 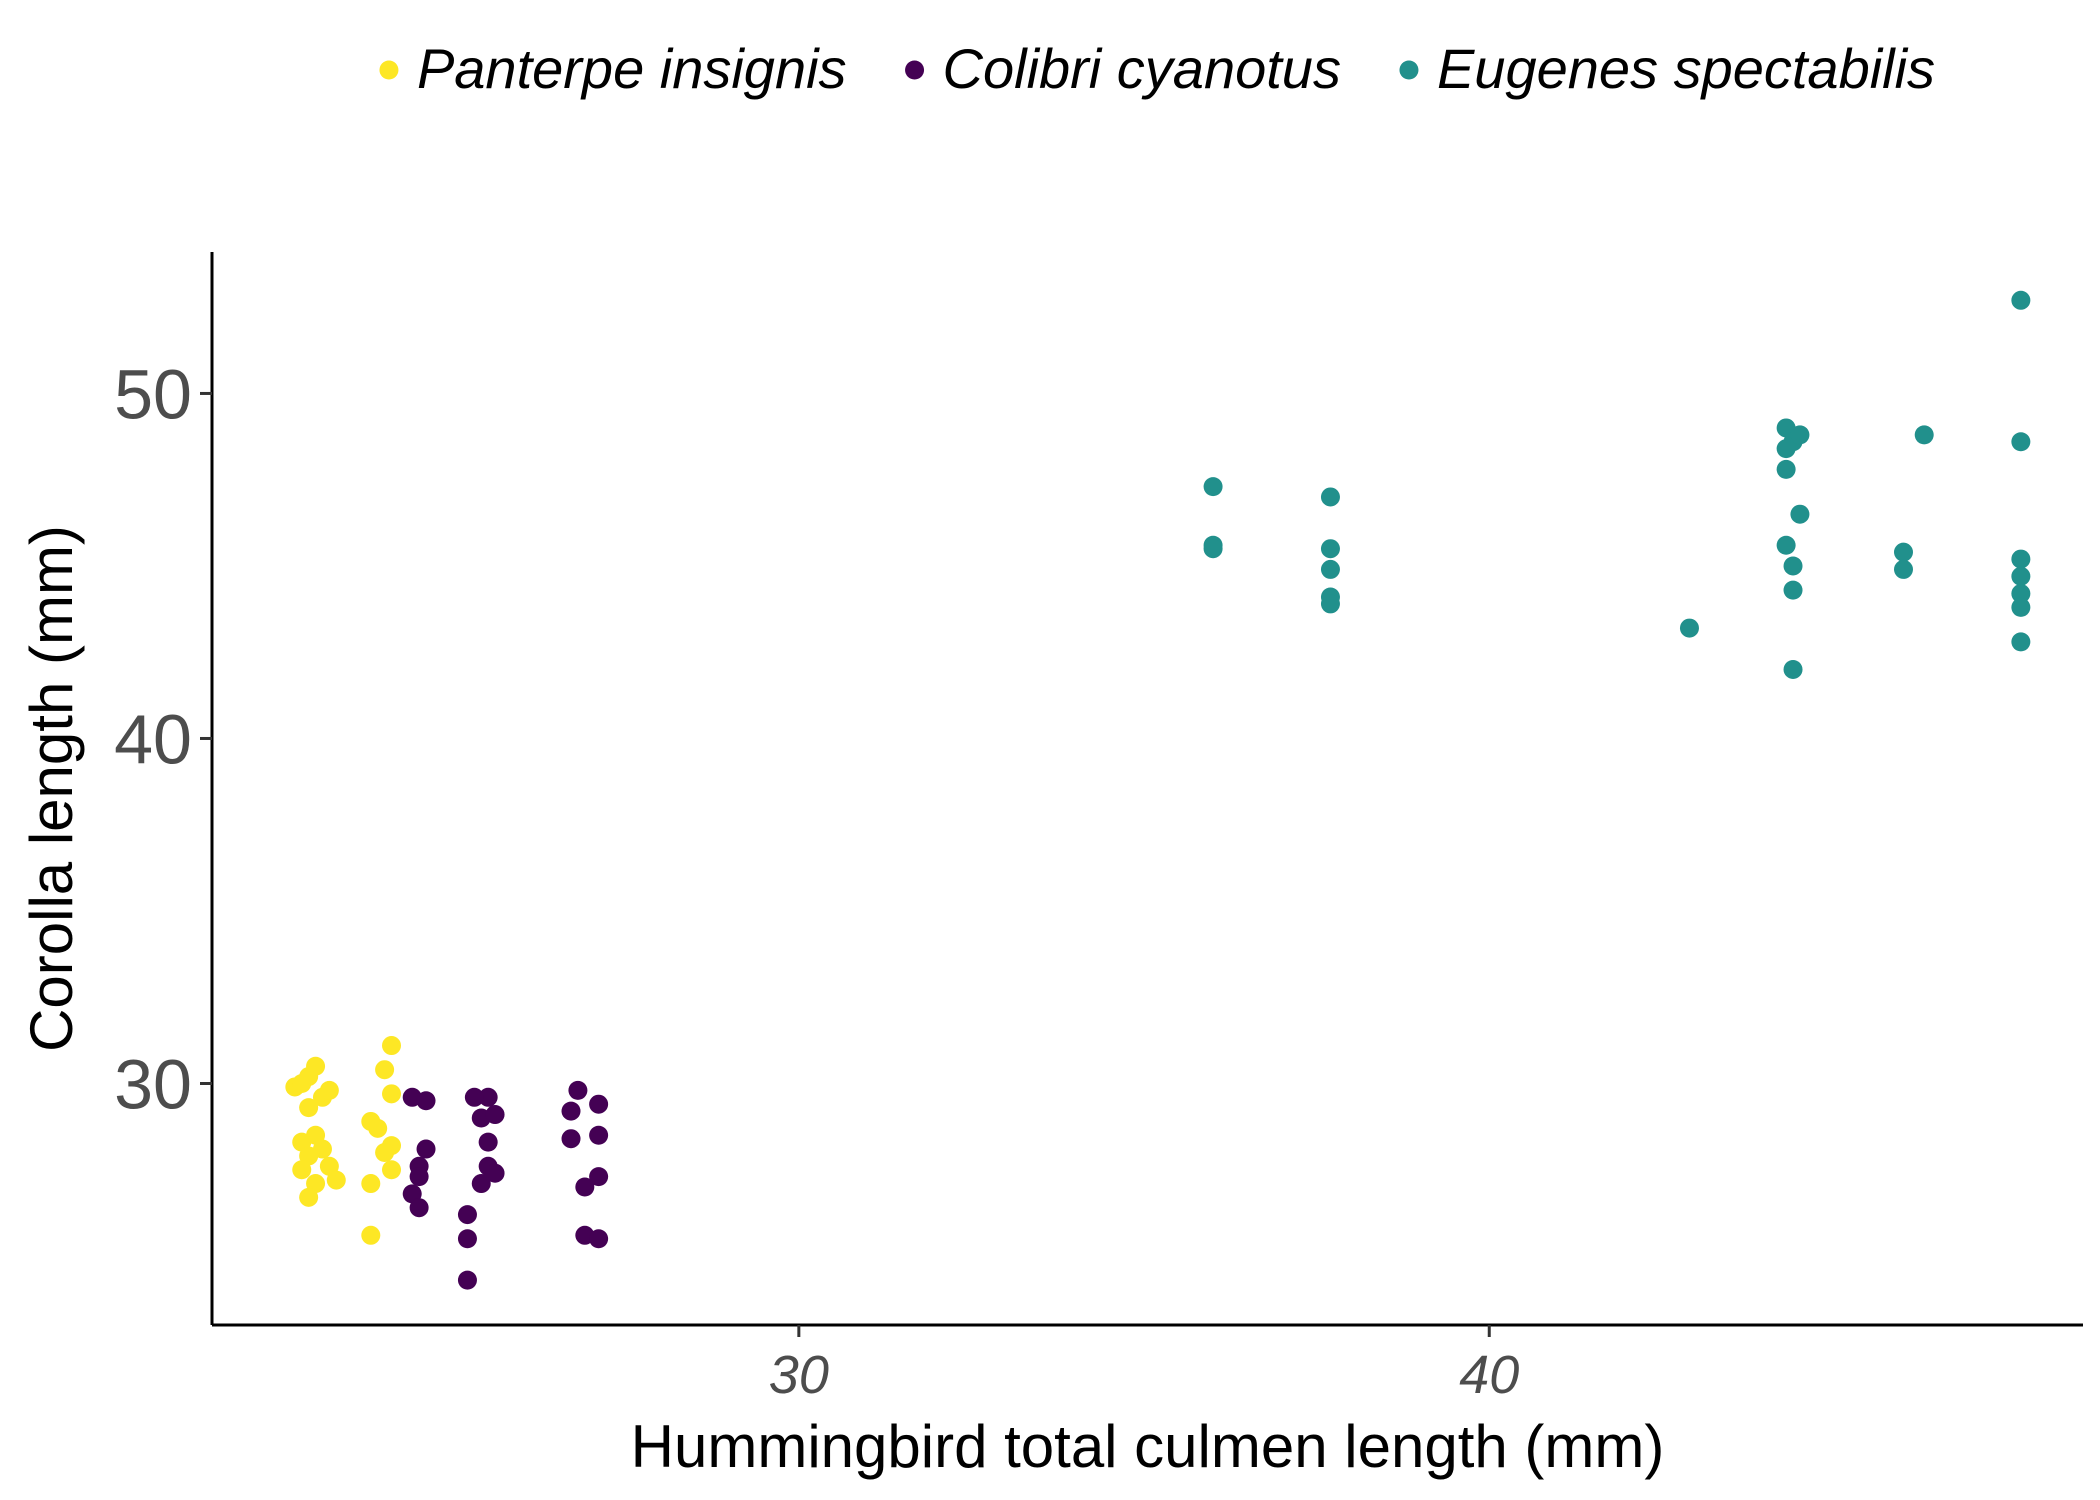 I want to click on legend-label: Eugenes spectabilis, so click(x=1686, y=68).